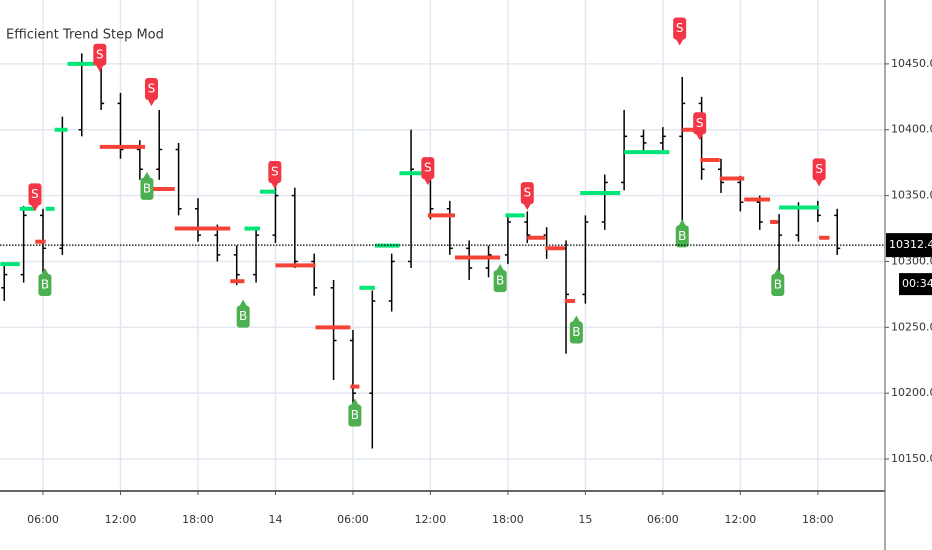 Image resolution: width=932 pixels, height=550 pixels. What do you see at coordinates (911, 458) in the screenshot?
I see `y-tick-label: 10150.00` at bounding box center [911, 458].